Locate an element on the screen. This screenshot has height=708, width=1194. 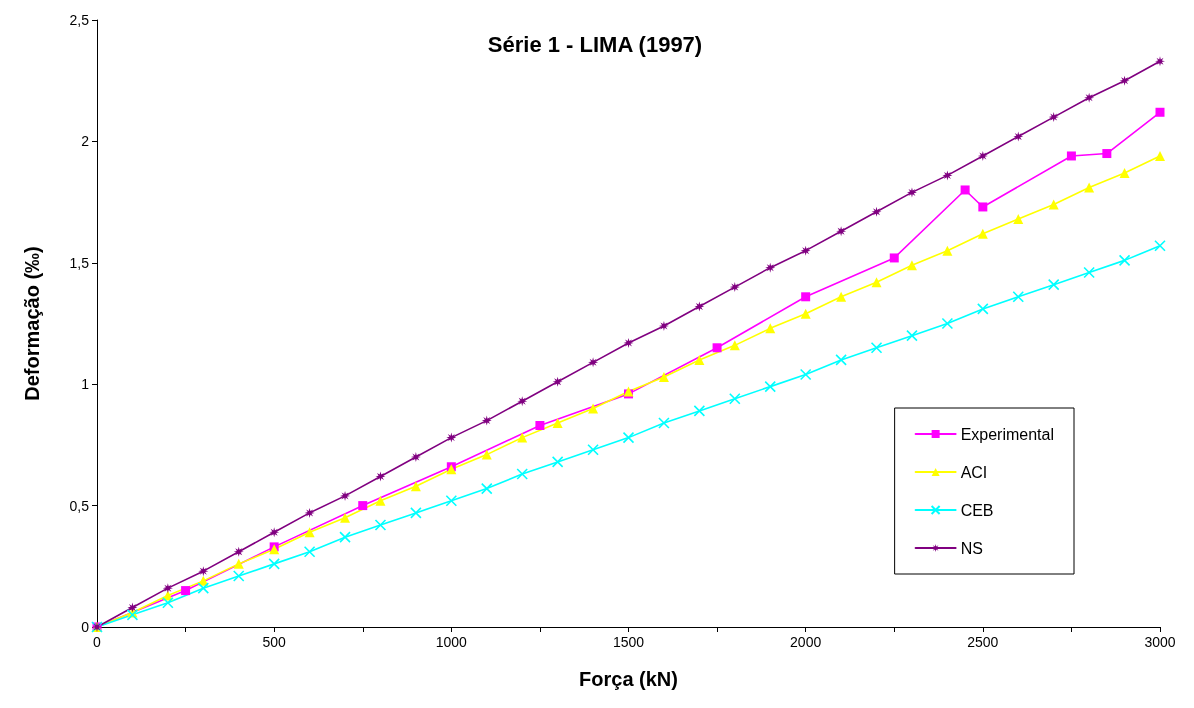
y-tick-label: 2 is located at coordinates (85, 141).